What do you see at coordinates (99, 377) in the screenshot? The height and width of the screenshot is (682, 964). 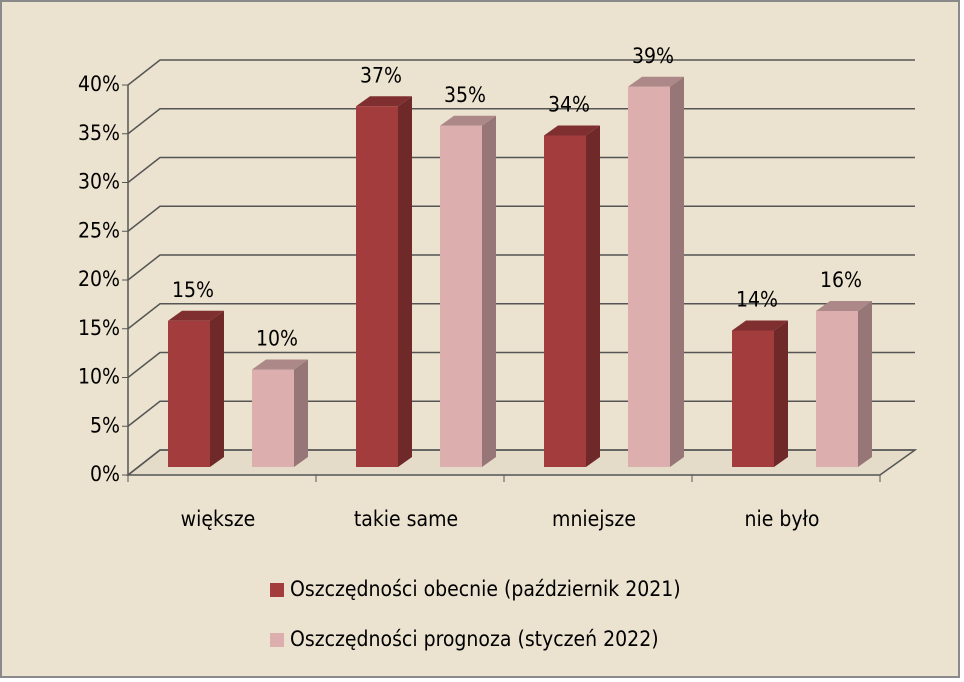 I see `y-tick-label: 10%` at bounding box center [99, 377].